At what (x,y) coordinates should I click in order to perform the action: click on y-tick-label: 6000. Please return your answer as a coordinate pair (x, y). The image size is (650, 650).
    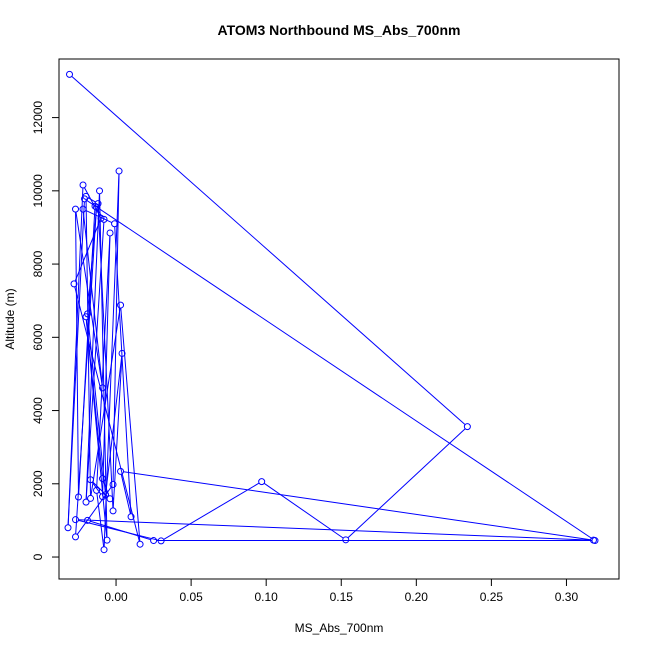
    Looking at the image, I should click on (38, 337).